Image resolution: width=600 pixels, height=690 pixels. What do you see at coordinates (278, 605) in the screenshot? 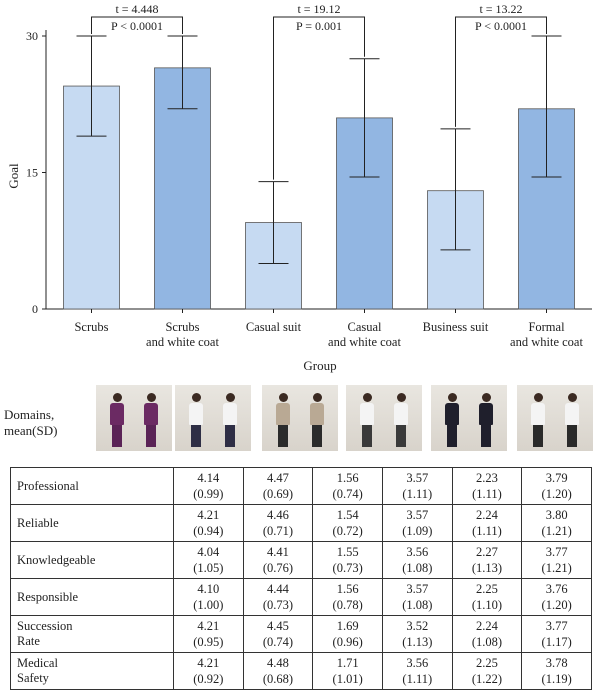
I see `sd-value: (0.73)` at bounding box center [278, 605].